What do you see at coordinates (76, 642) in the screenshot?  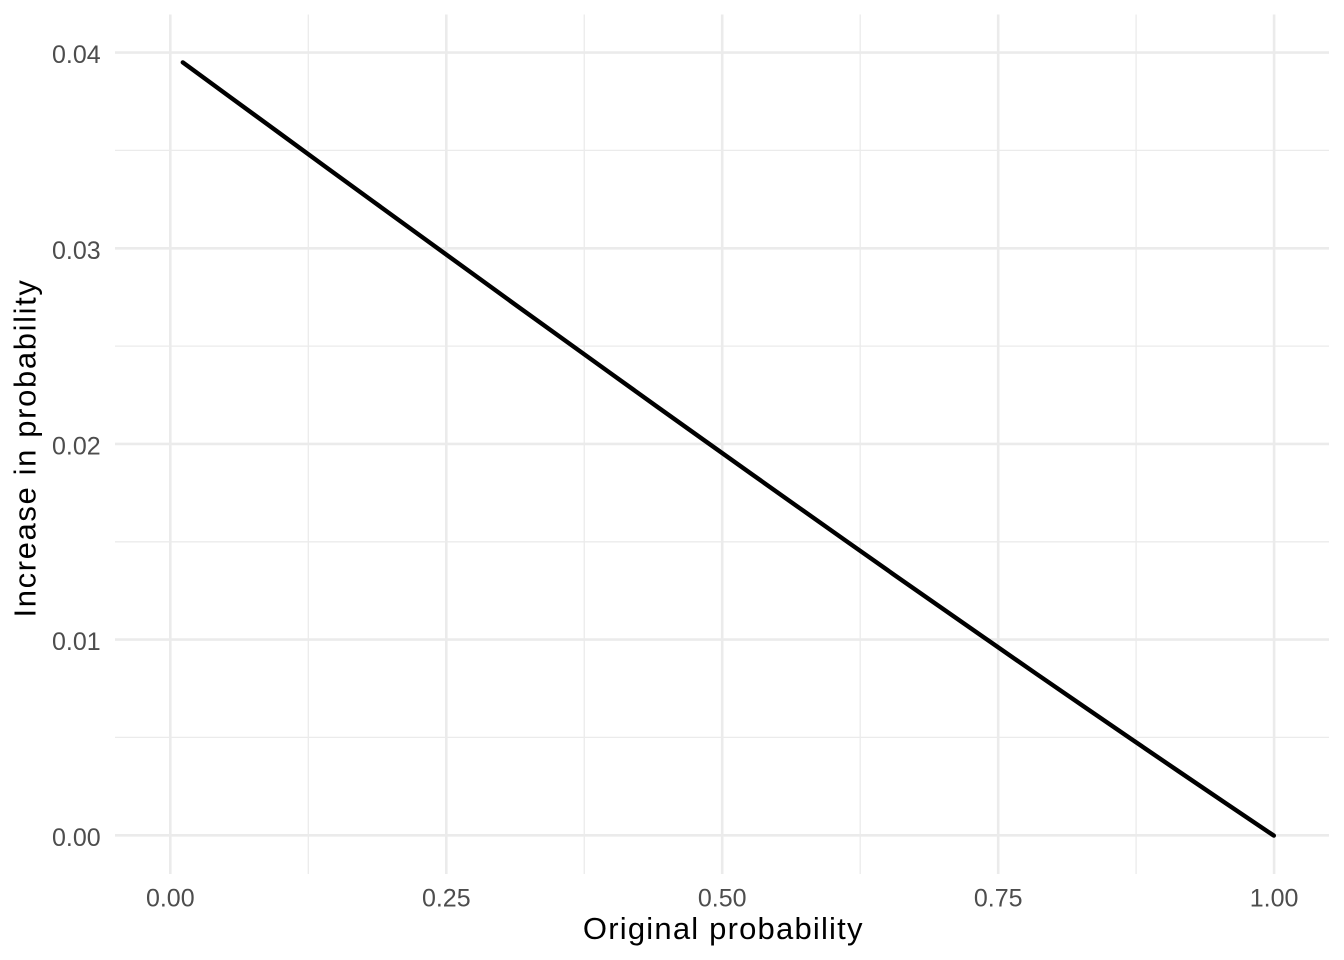 I see `svg-text: 0.01` at bounding box center [76, 642].